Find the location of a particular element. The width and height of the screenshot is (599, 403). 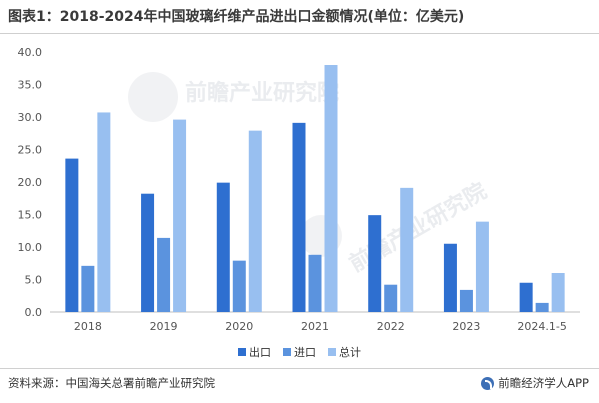

legend-item-import: 进口 is located at coordinates (299, 352).